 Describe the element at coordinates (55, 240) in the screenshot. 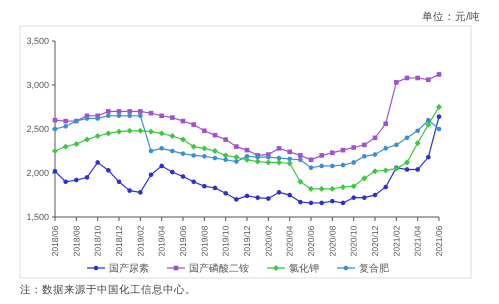

I see `x-tick-label: 2018/06` at that location.